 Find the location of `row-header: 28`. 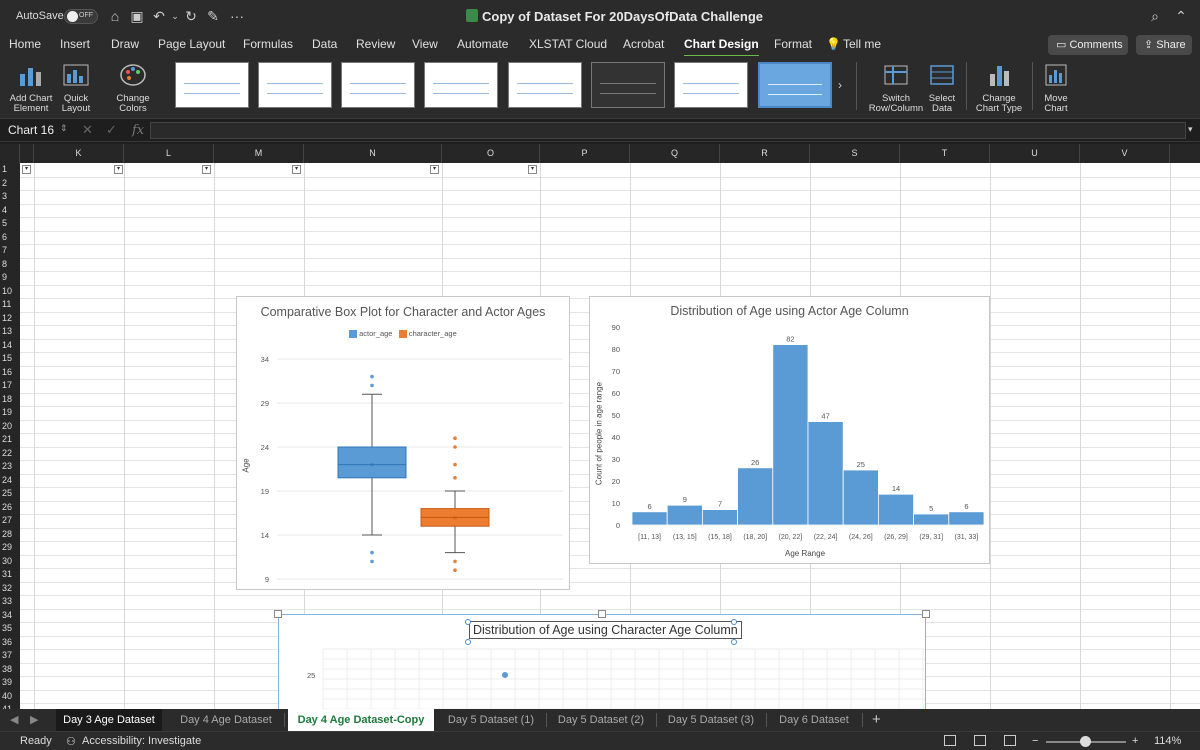

row-header: 28 is located at coordinates (7, 533).